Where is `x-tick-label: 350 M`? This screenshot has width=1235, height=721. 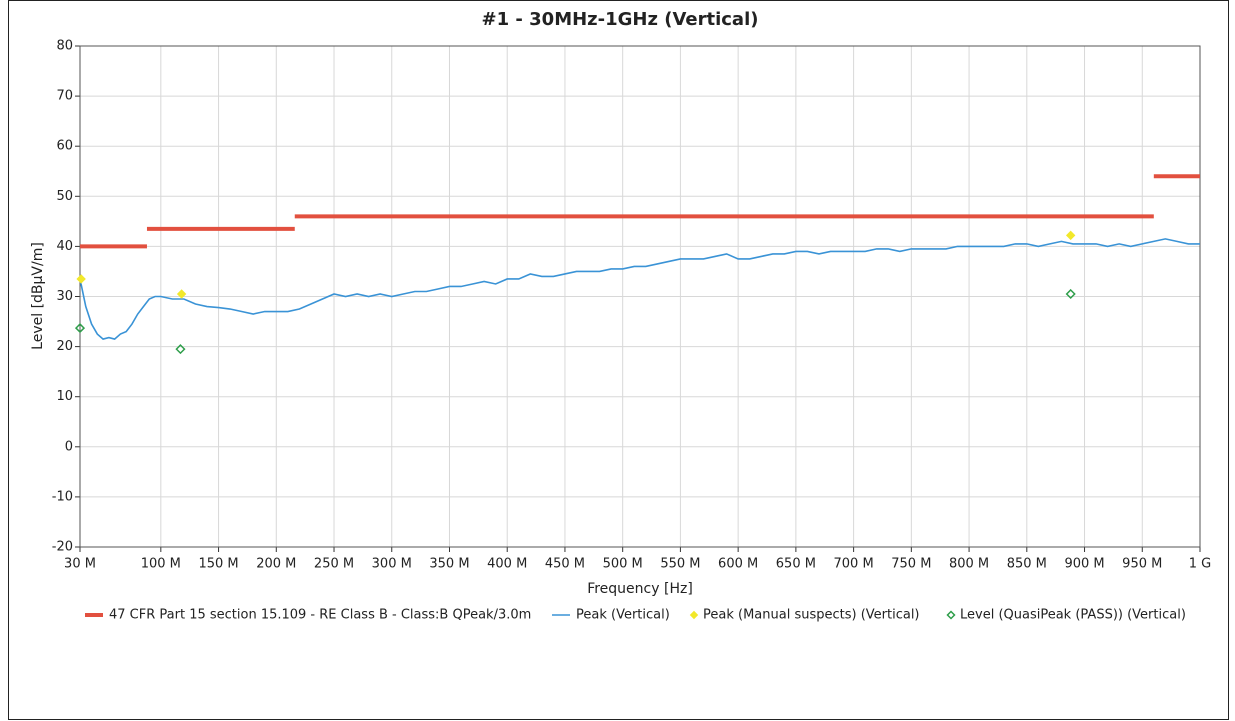
x-tick-label: 350 M is located at coordinates (449, 564).